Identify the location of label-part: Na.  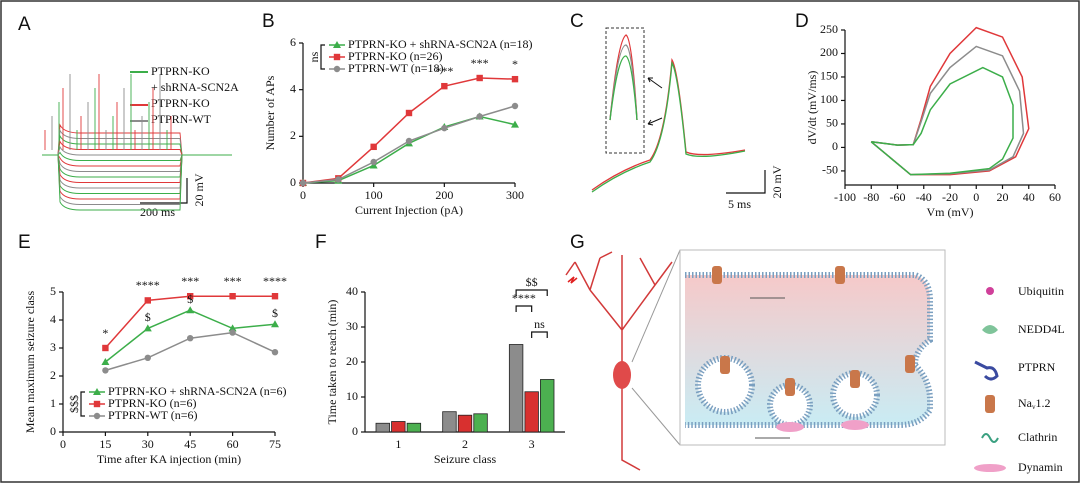
(1025, 403).